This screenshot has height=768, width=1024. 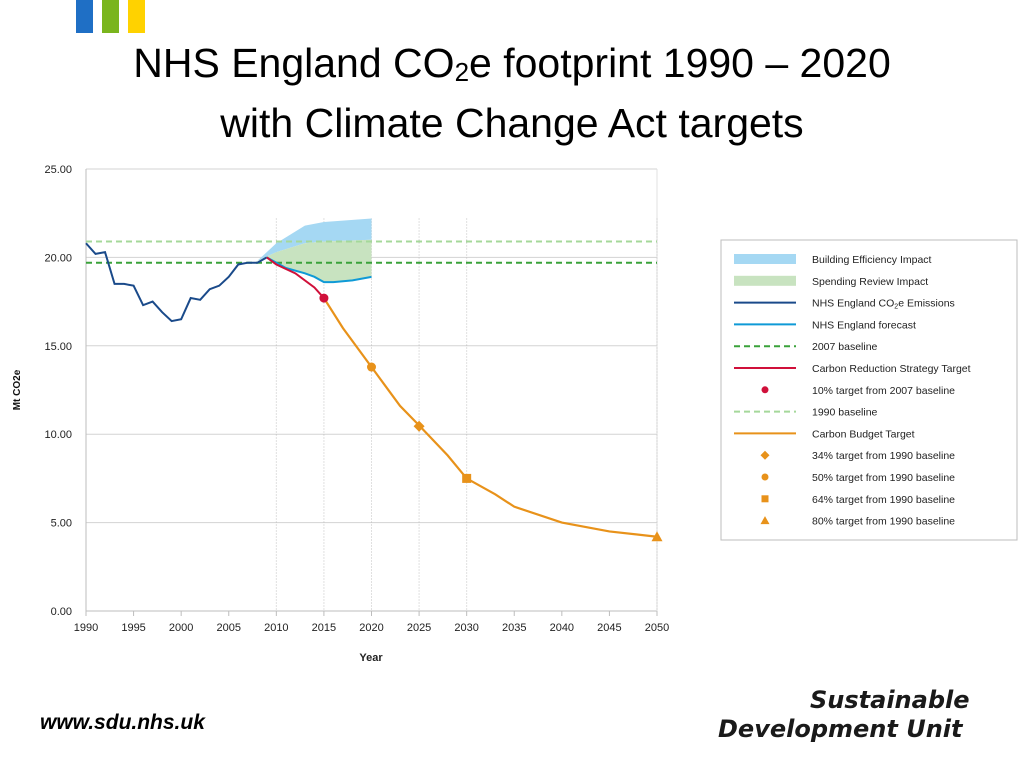 I want to click on y-tick-label: 5.00, so click(x=61, y=524).